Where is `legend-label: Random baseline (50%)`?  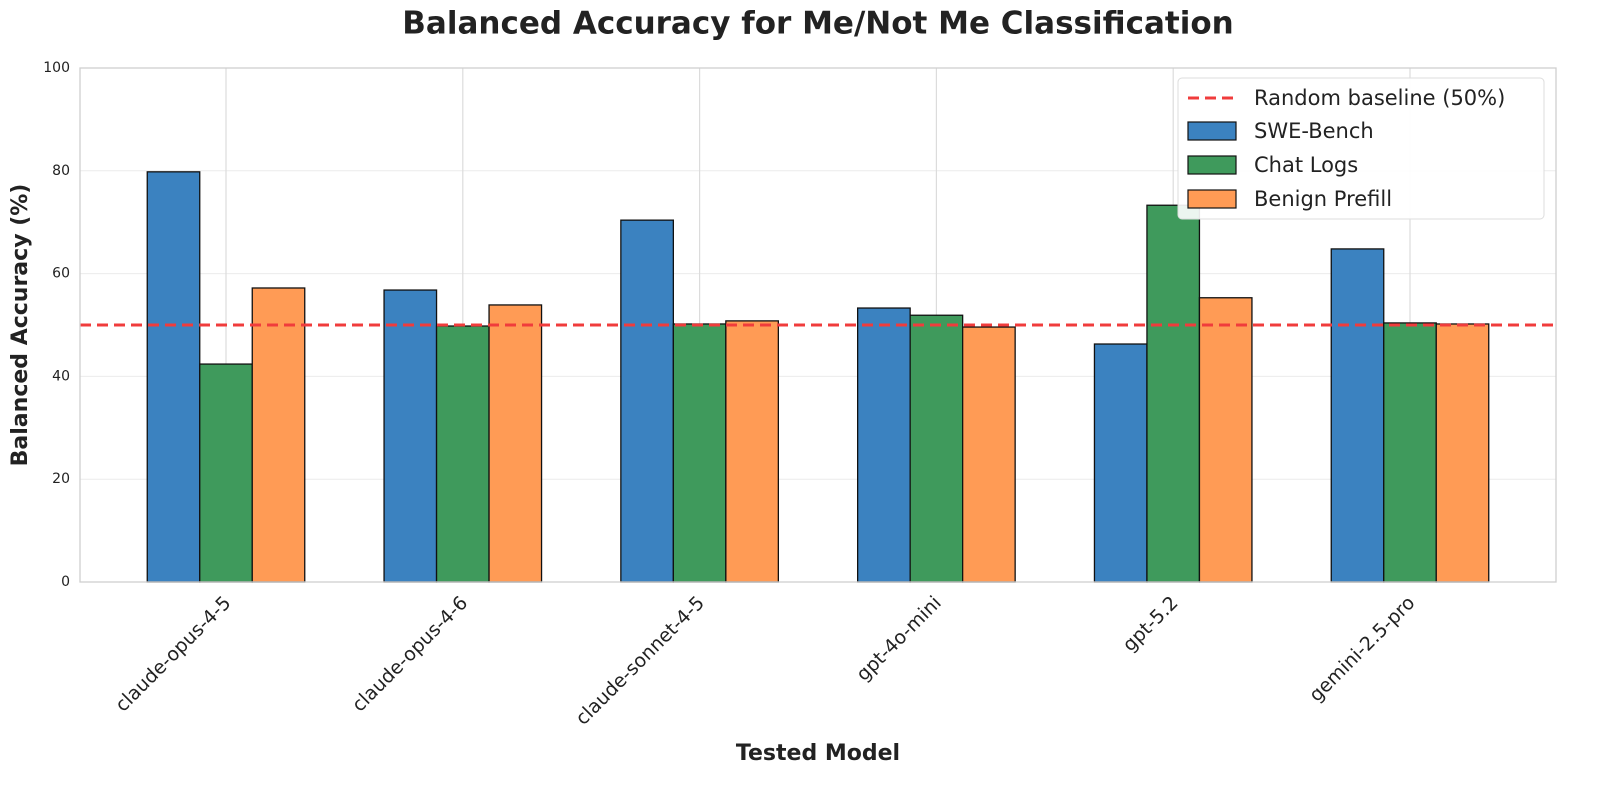
legend-label: Random baseline (50%) is located at coordinates (1379, 98).